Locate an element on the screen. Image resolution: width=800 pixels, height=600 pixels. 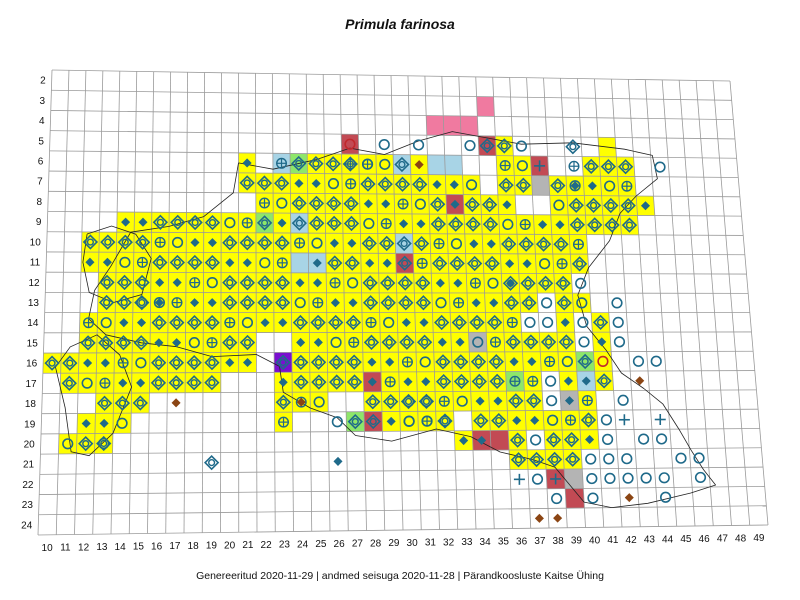
y-tick-label: 16 is located at coordinates (32, 364).